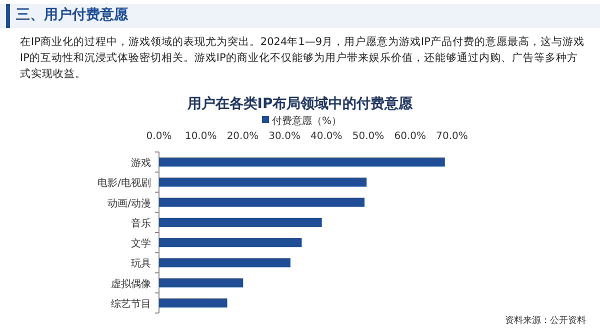 This screenshot has width=600, height=333. What do you see at coordinates (159, 136) in the screenshot?
I see `x-tick-label: 0.0%` at bounding box center [159, 136].